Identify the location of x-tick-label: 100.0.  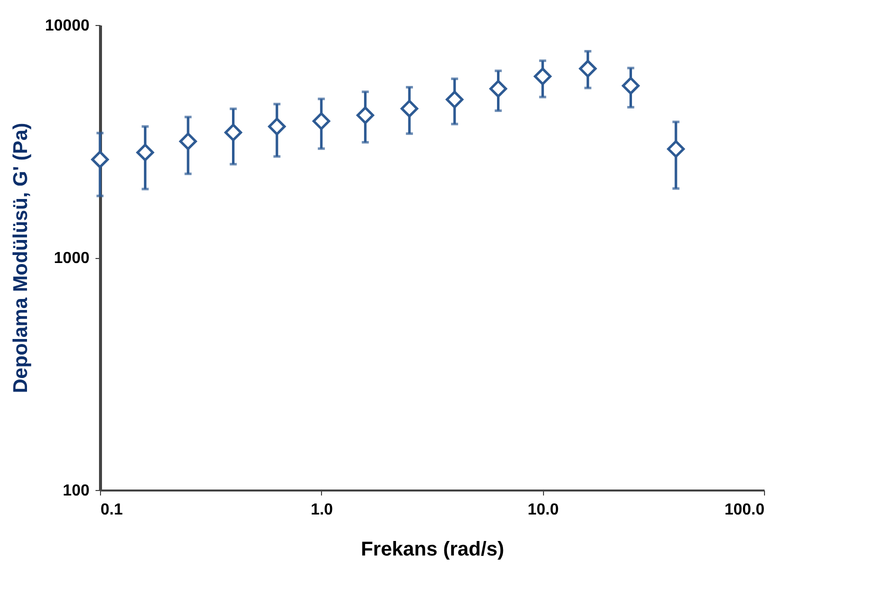
(744, 510).